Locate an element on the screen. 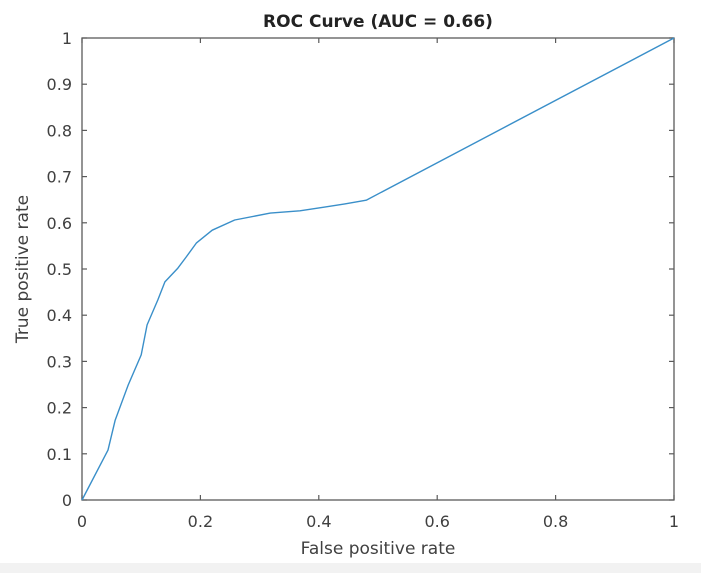 This screenshot has width=701, height=573. x-tick-label: 0.8 is located at coordinates (555, 521).